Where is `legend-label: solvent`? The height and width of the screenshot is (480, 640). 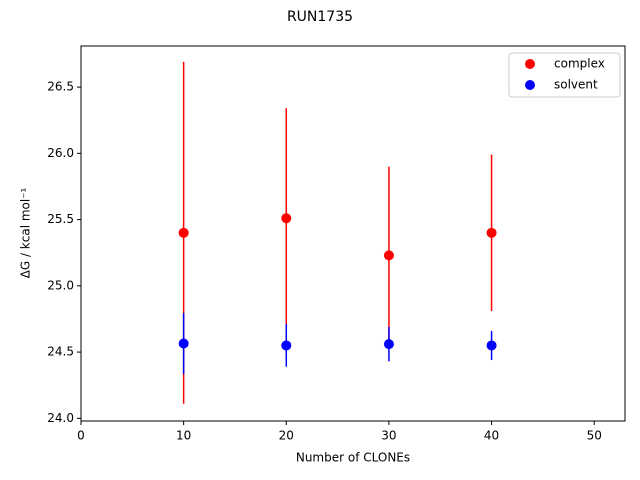 legend-label: solvent is located at coordinates (576, 85).